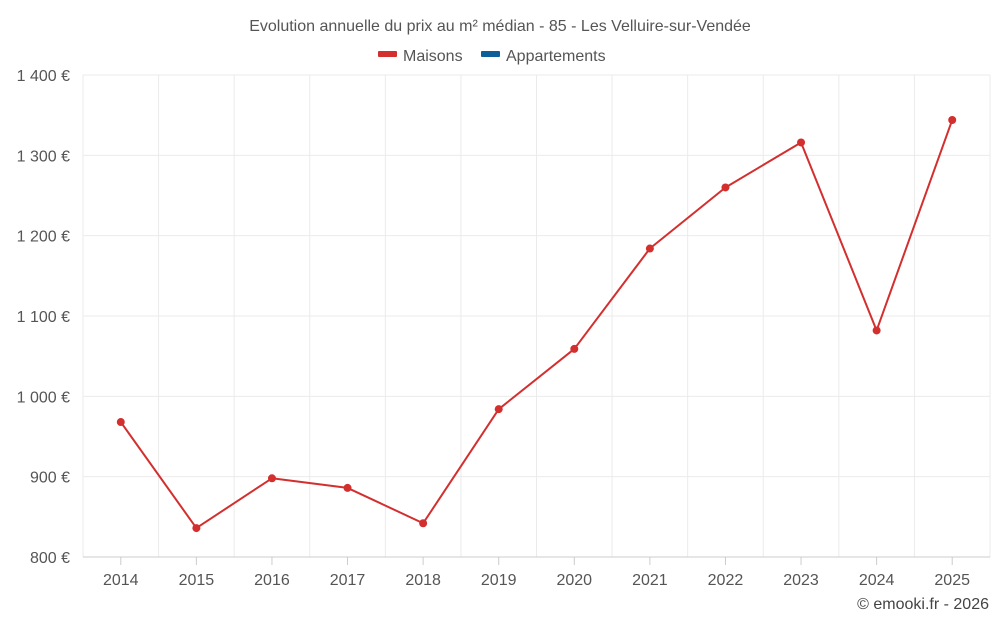 The height and width of the screenshot is (625, 1000). What do you see at coordinates (43, 317) in the screenshot?
I see `y-tick-label: 1 100 €` at bounding box center [43, 317].